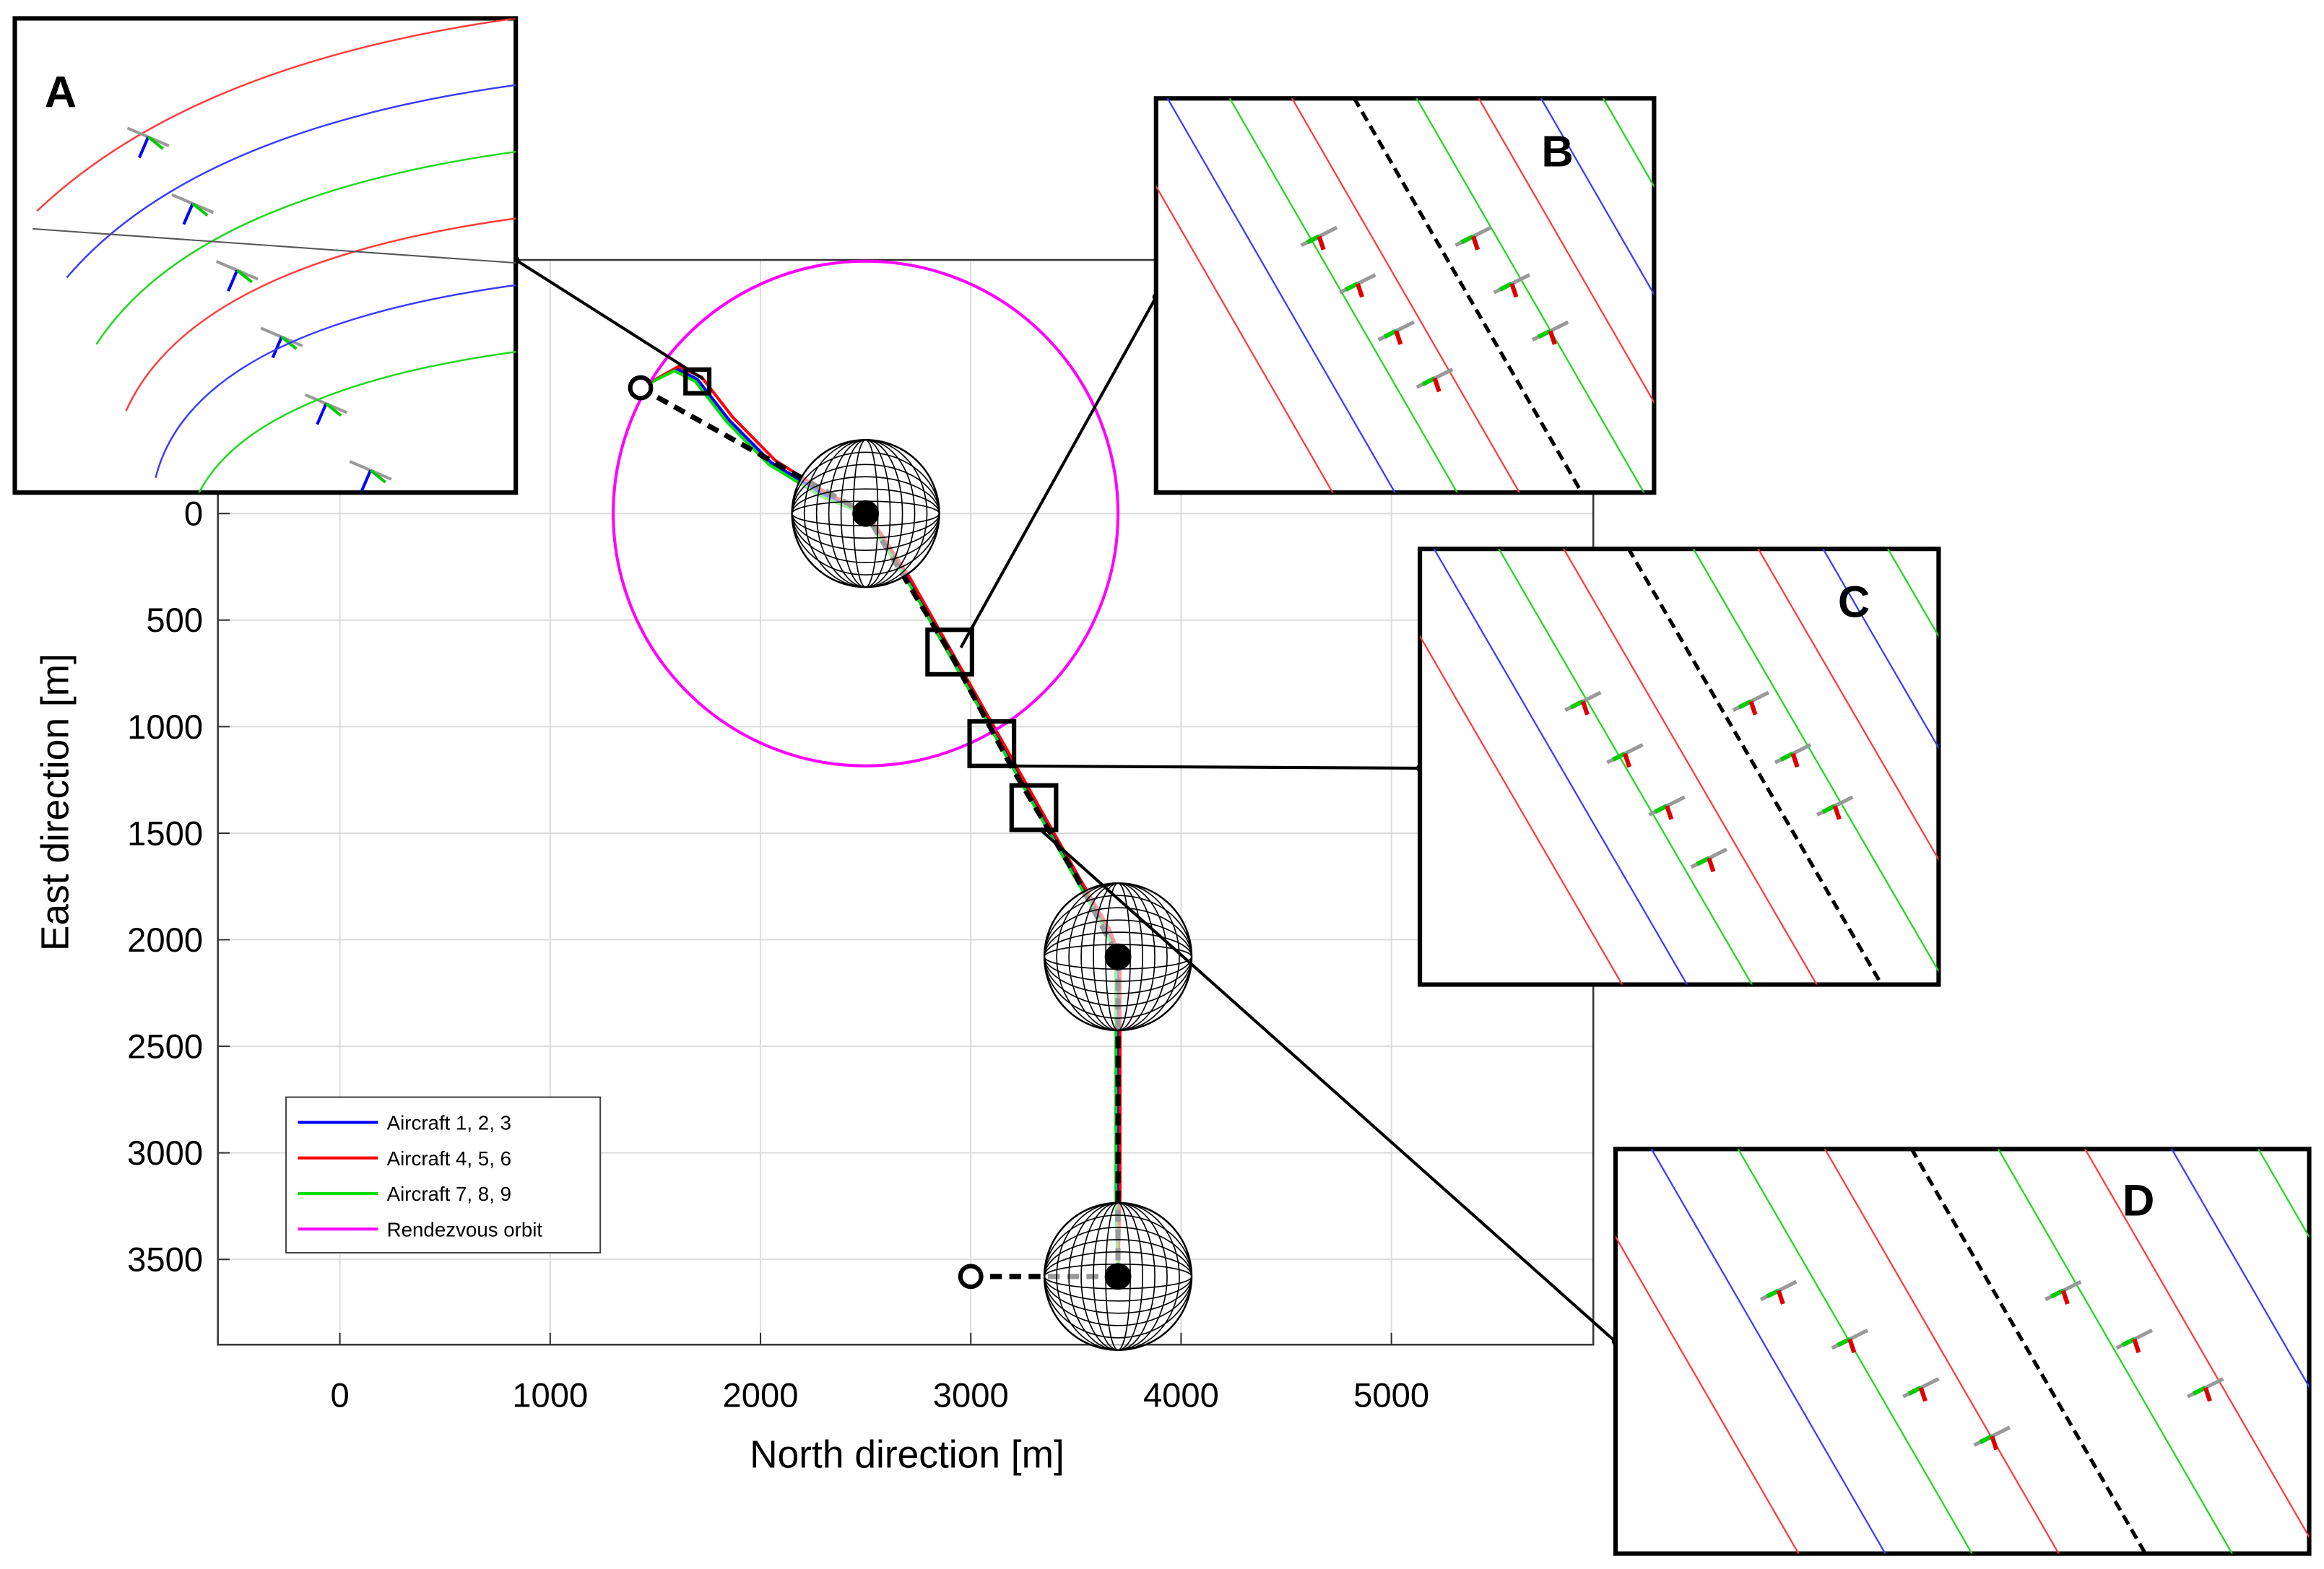 Image resolution: width=2324 pixels, height=1569 pixels. I want to click on rendezvous-orbit, so click(866, 513).